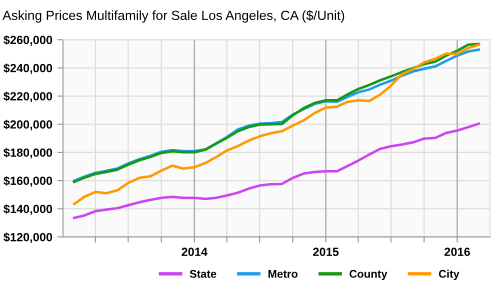 The height and width of the screenshot is (290, 500). I want to click on legend-label: City, so click(449, 275).